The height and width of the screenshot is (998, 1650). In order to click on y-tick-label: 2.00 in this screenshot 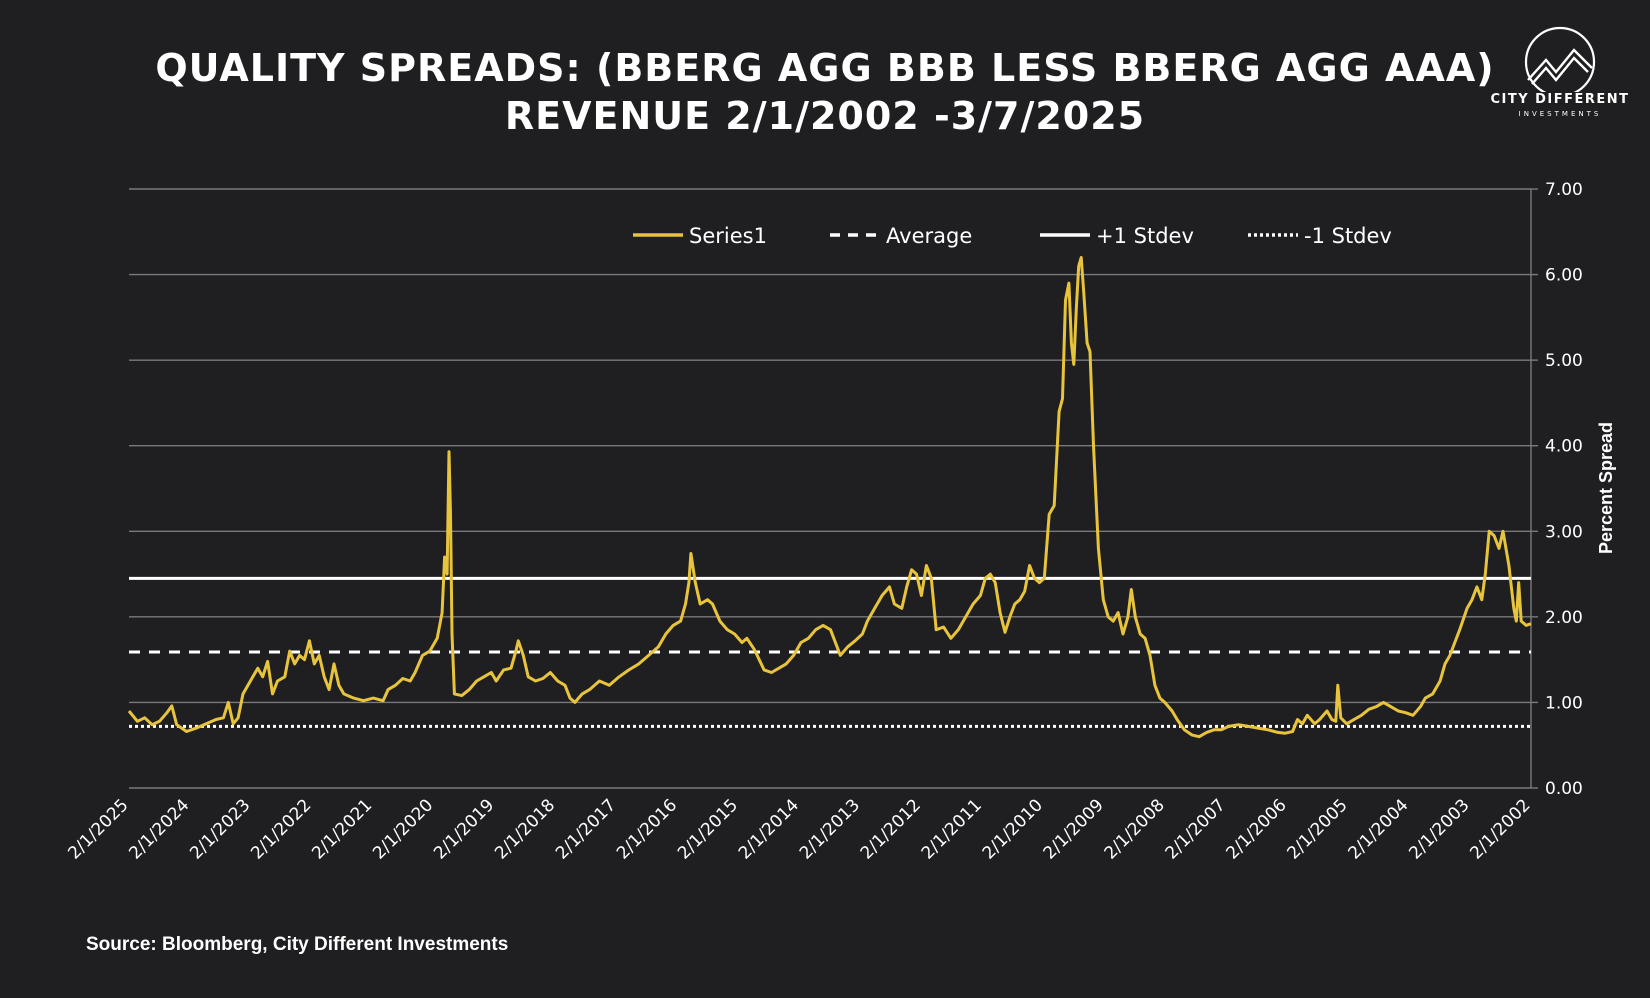, I will do `click(1564, 618)`.